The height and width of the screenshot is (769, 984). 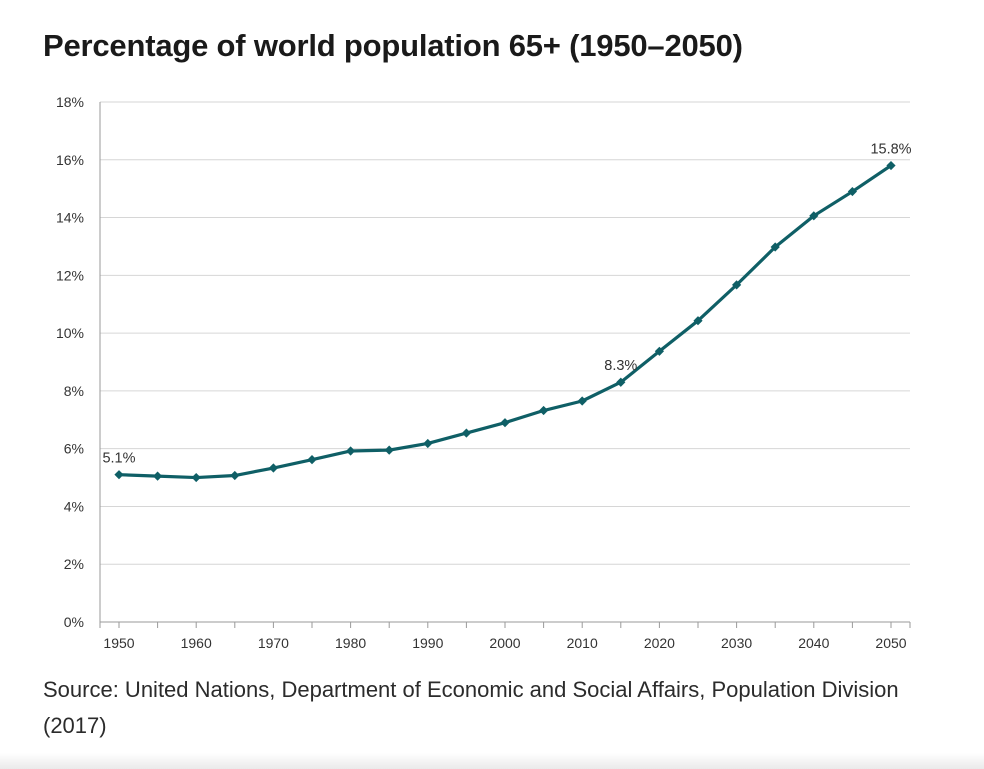 I want to click on data-point-2010, so click(x=582, y=401).